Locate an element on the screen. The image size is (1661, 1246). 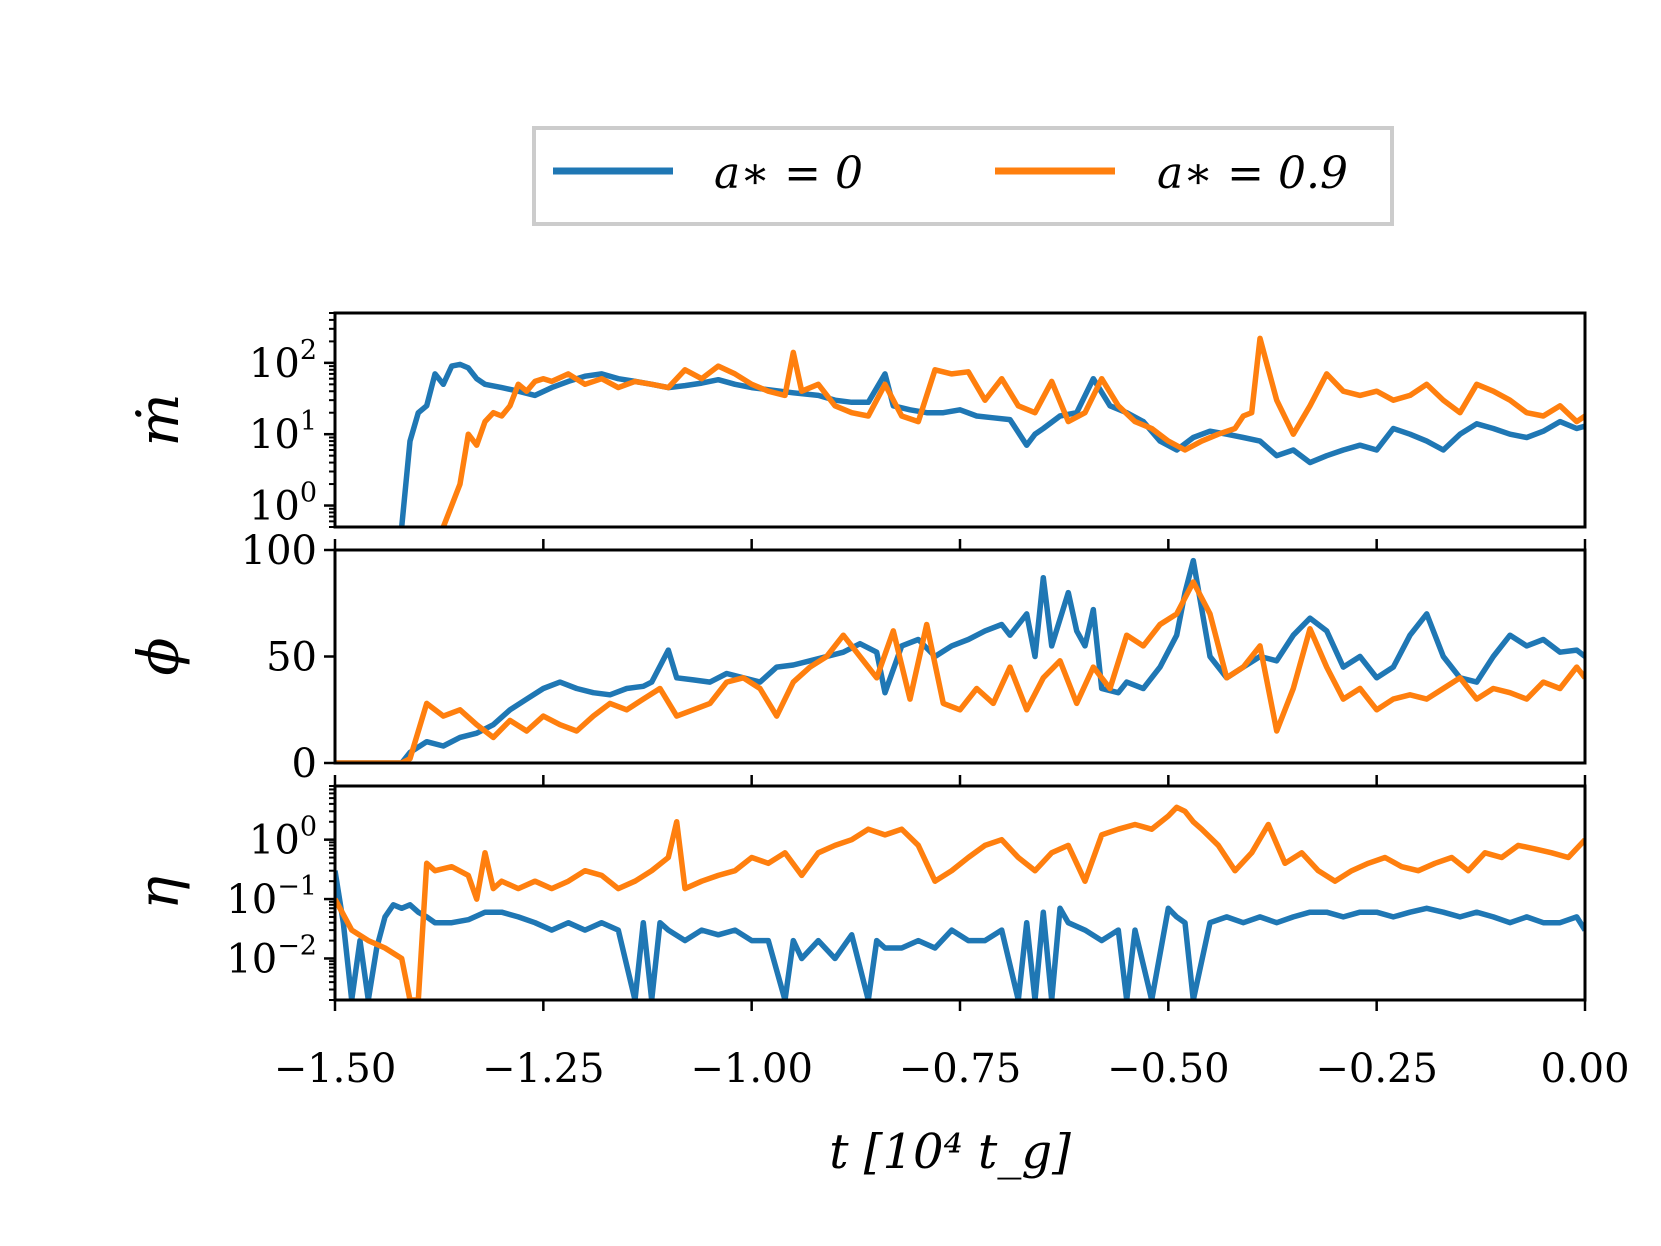
legend-label-a09: a∗ = 0.9 is located at coordinates (1252, 173).